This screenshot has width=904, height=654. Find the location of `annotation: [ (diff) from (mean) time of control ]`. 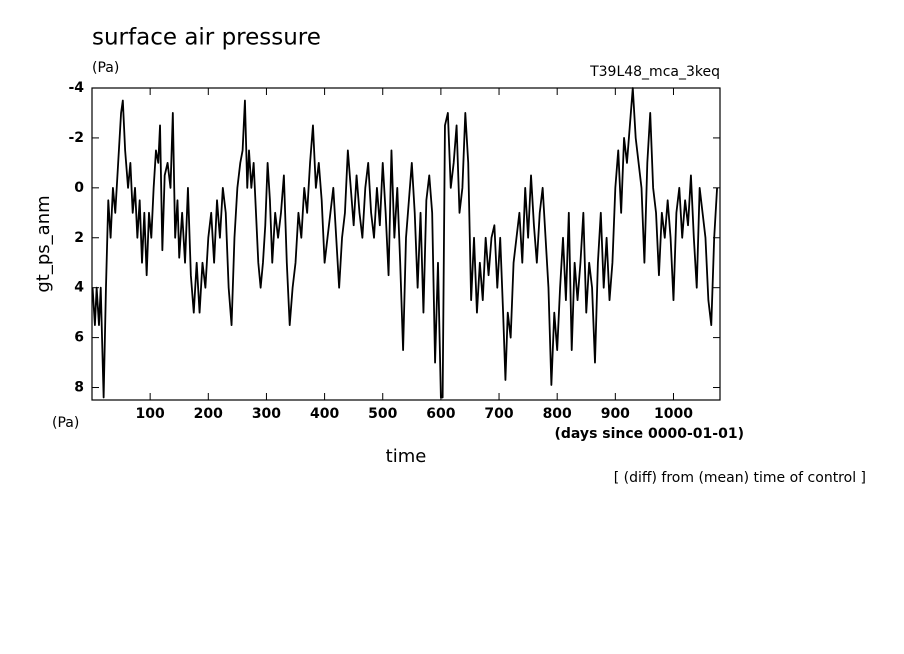

annotation: [ (diff) from (mean) time of control ] is located at coordinates (740, 478).